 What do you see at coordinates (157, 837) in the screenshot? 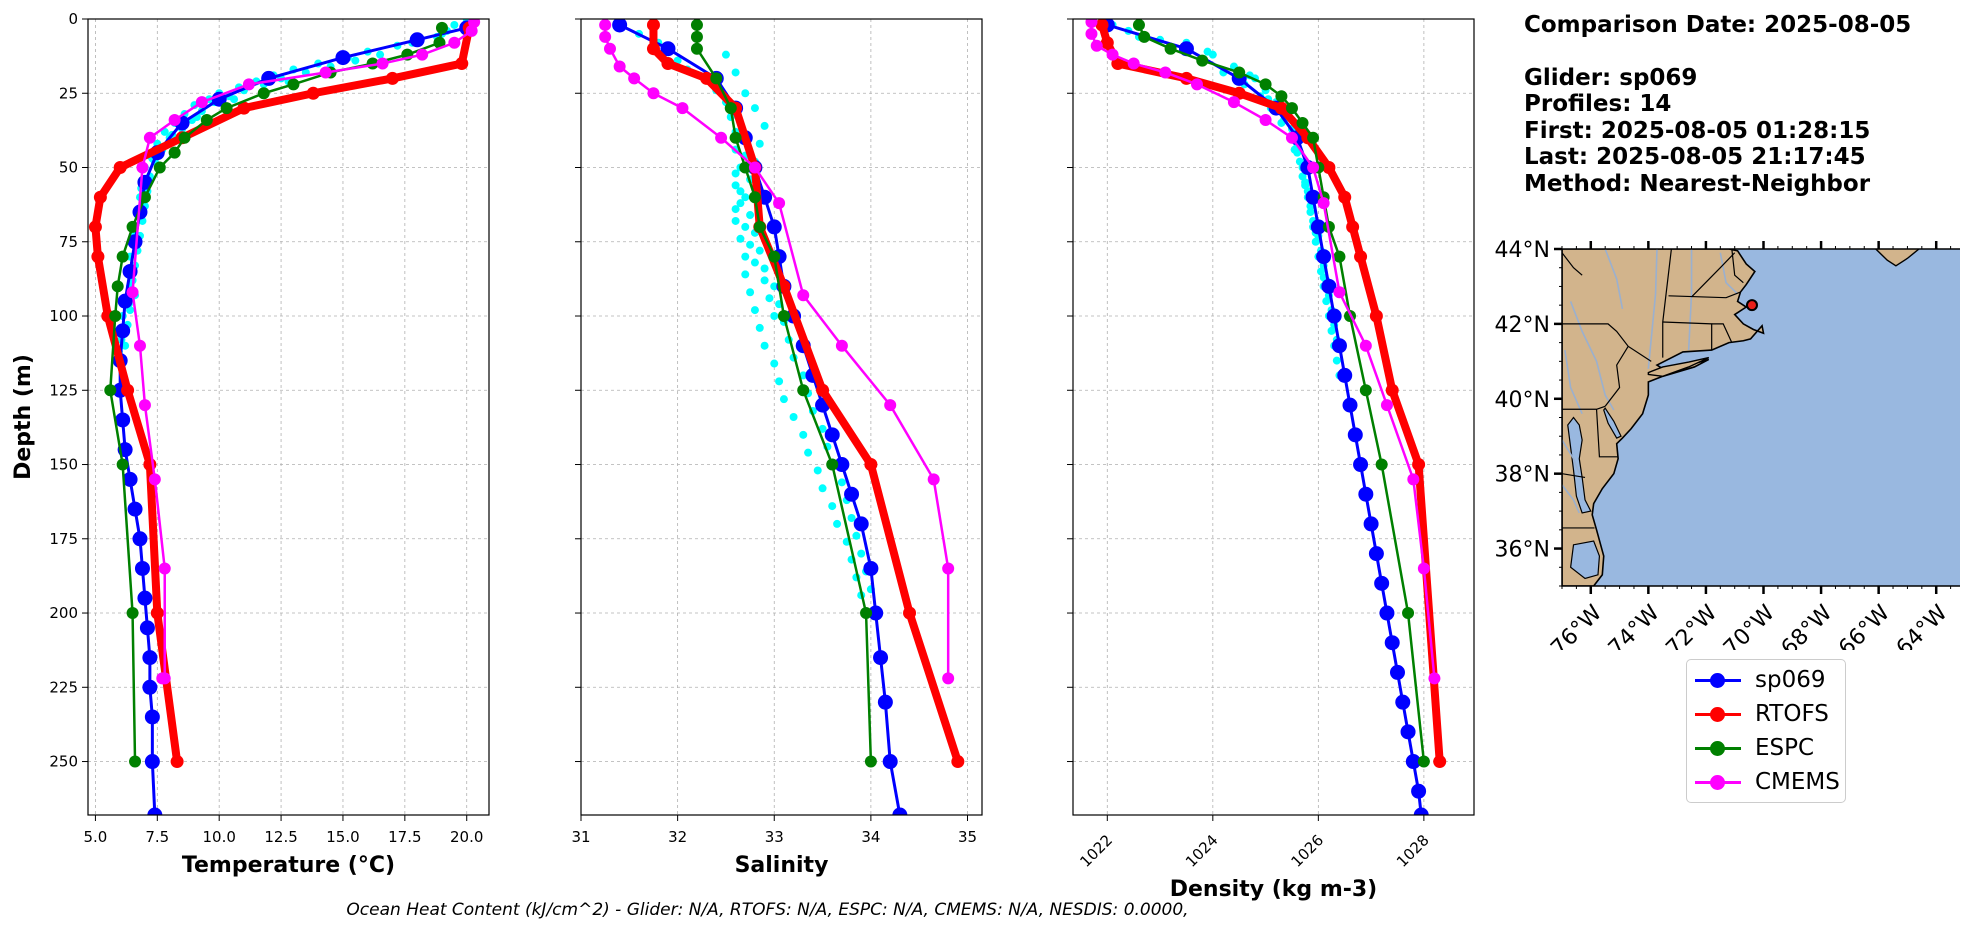
I see `x-tick-label: 7.5` at bounding box center [157, 837].